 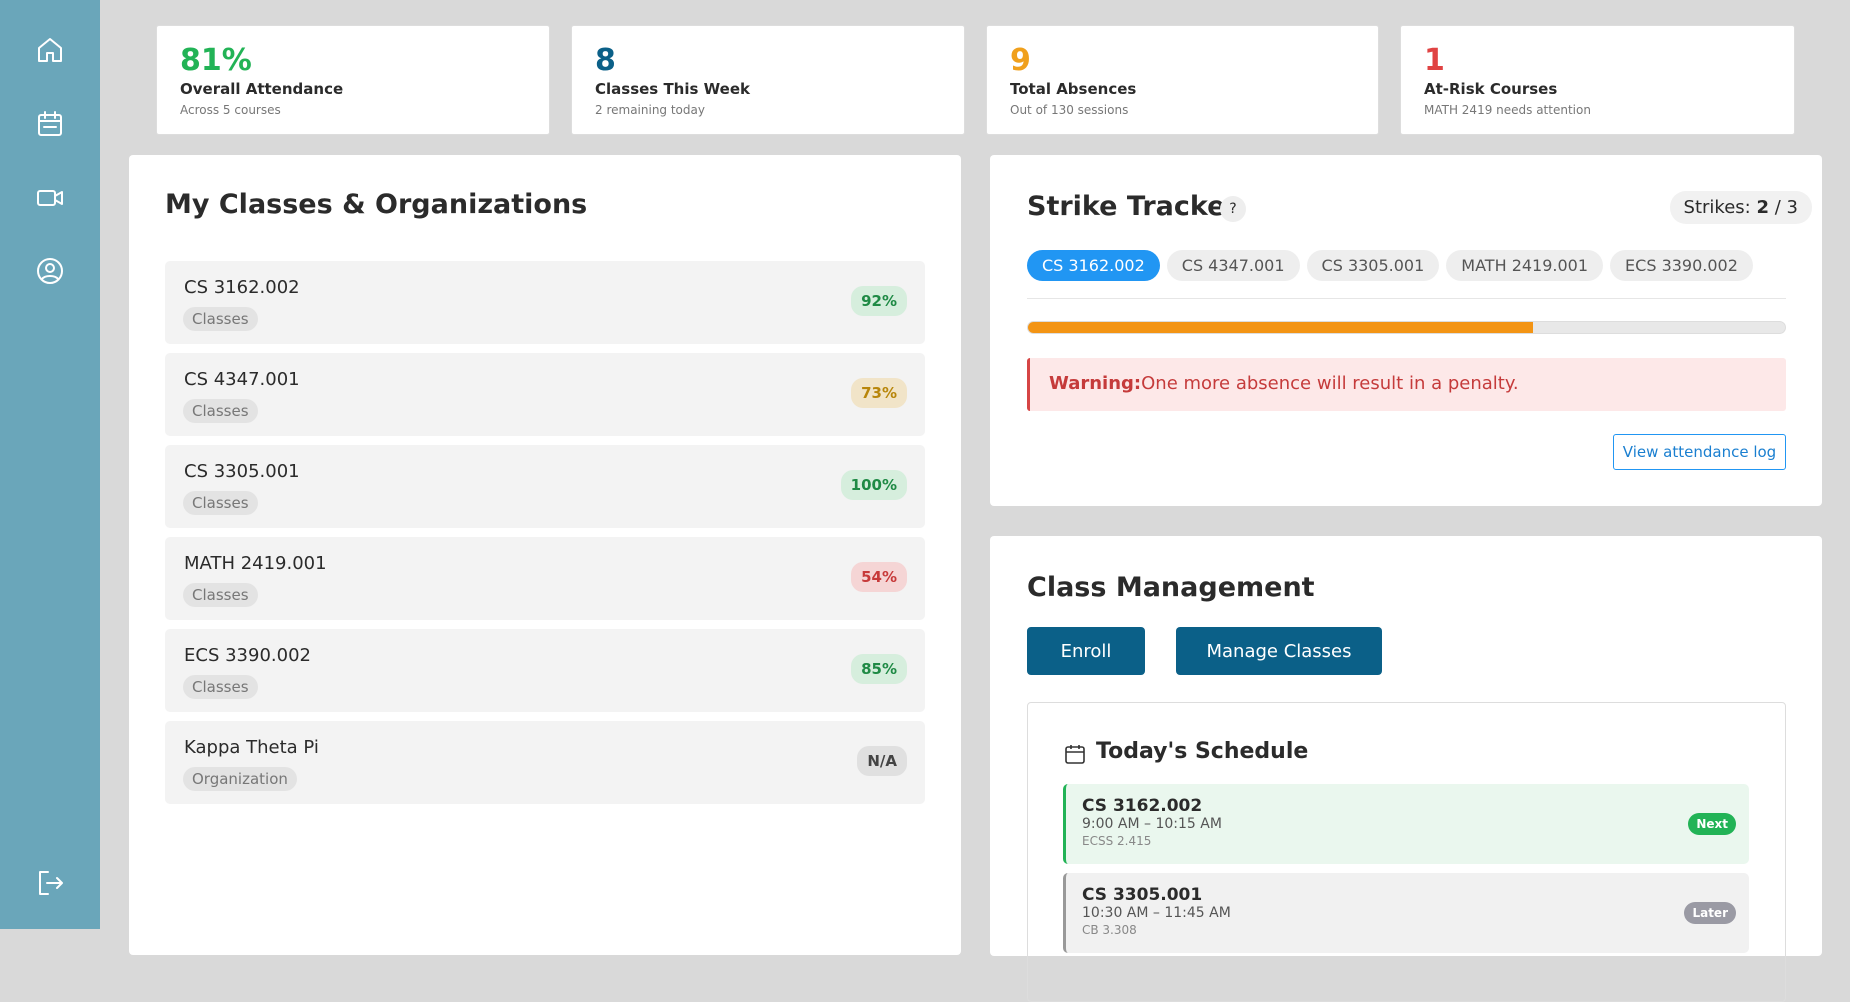 I want to click on schedule-course: CS 3162.002, so click(x=1142, y=806).